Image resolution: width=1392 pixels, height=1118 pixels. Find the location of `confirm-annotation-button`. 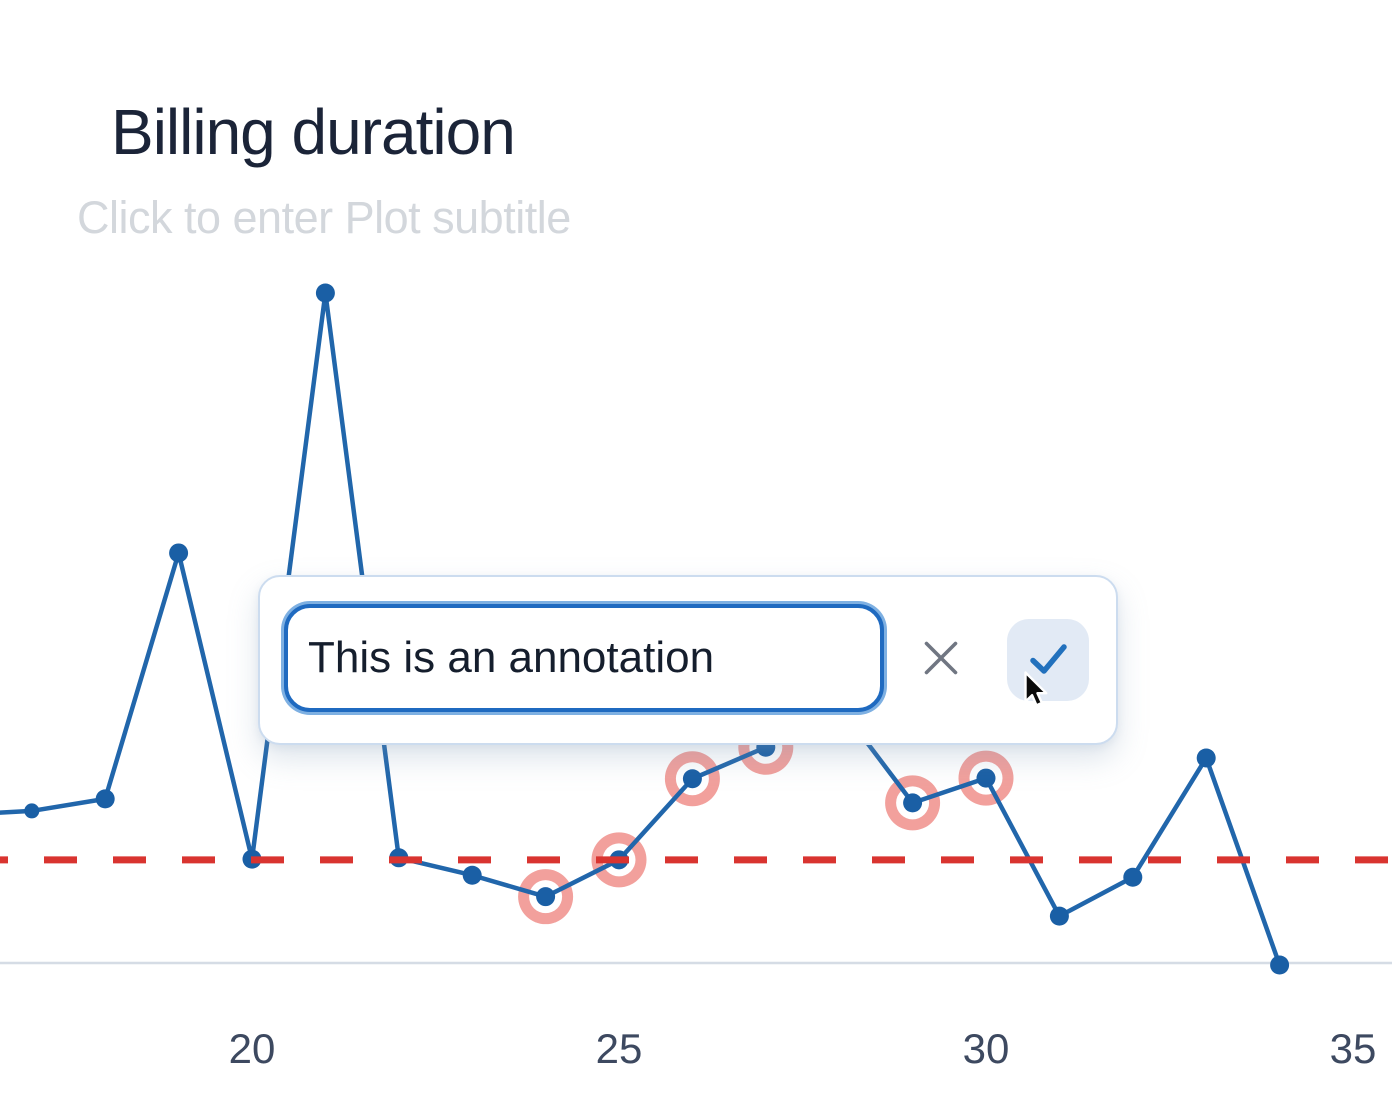

confirm-annotation-button is located at coordinates (1048, 660).